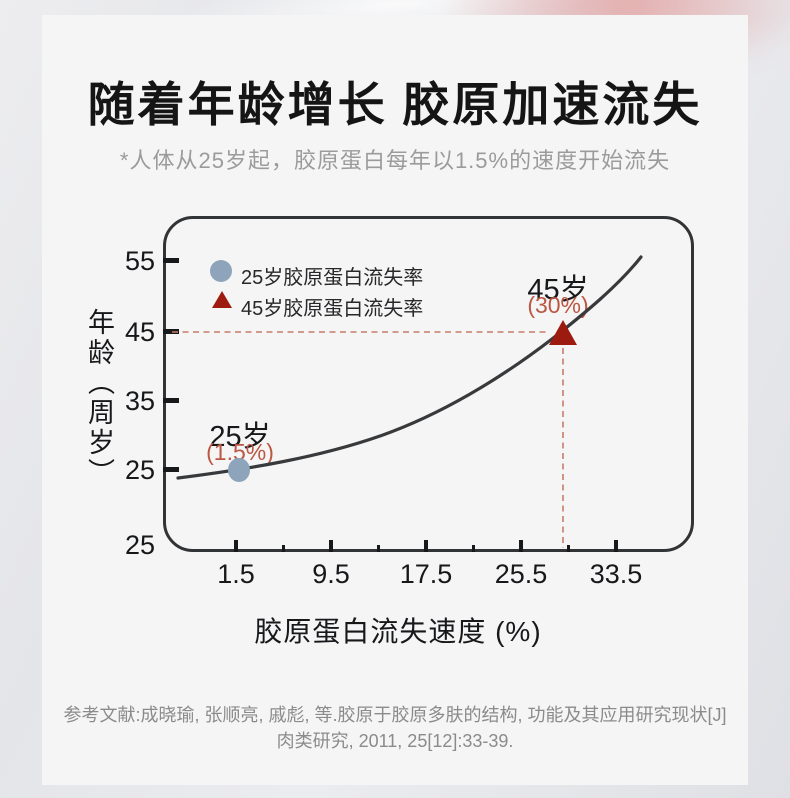 Image resolution: width=790 pixels, height=798 pixels. Describe the element at coordinates (616, 574) in the screenshot. I see `x-tick-label-33_5: 33.5` at that location.